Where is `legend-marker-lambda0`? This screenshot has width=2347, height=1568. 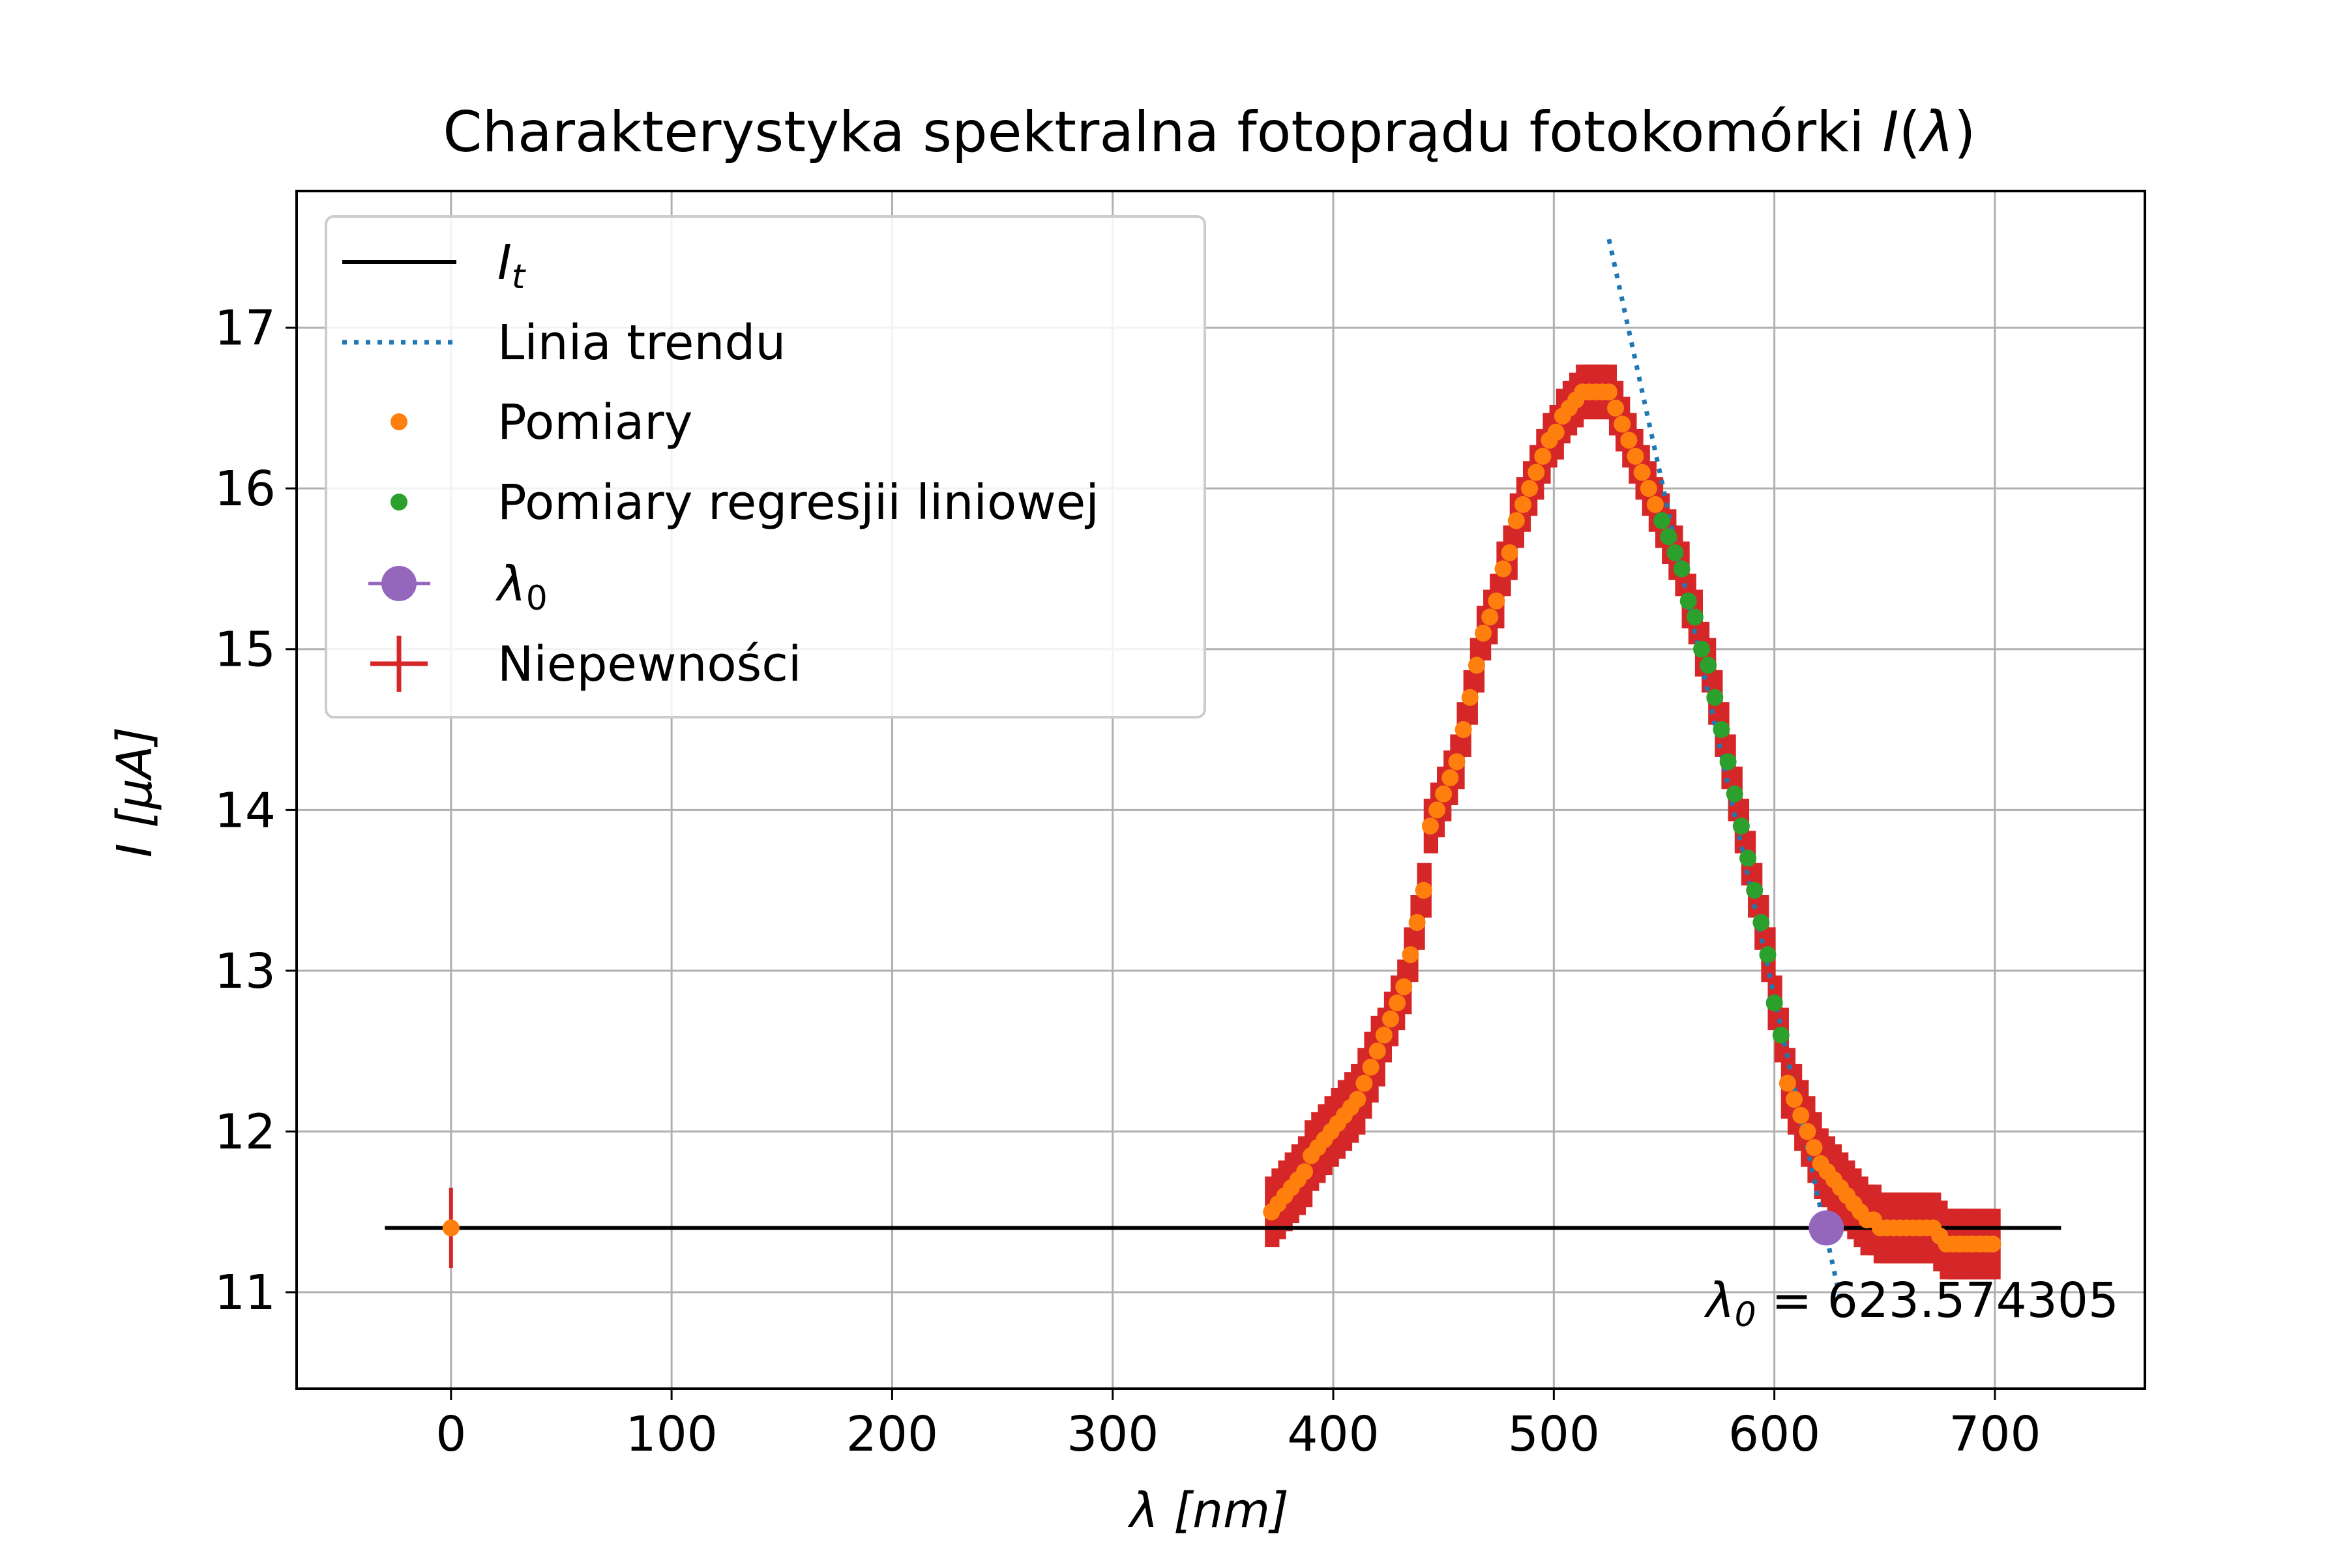
legend-marker-lambda0 is located at coordinates (399, 584).